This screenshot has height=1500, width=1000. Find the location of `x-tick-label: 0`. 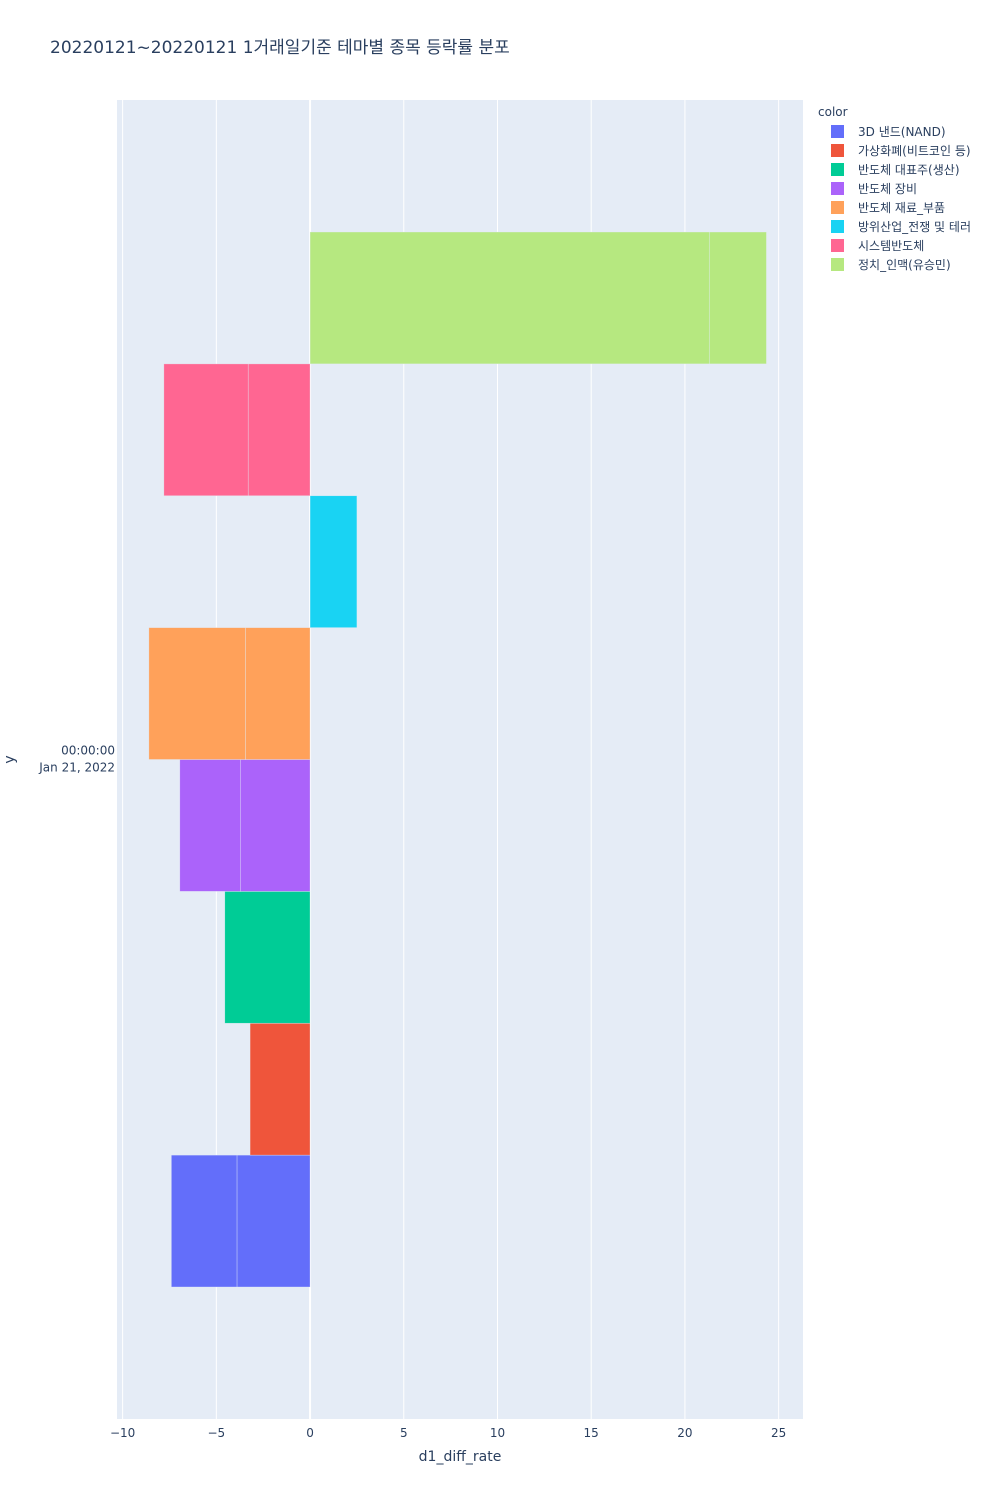

x-tick-label: 0 is located at coordinates (310, 1433).